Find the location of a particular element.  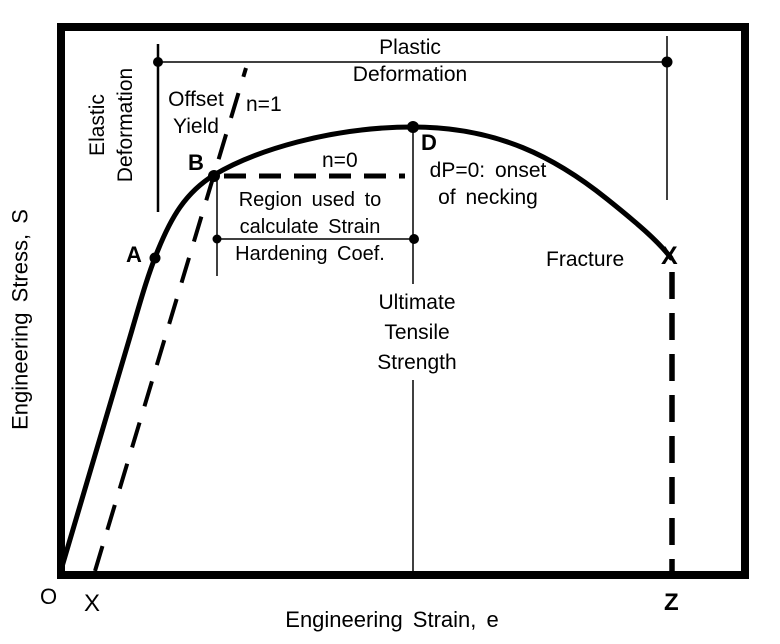

point-a-label: A is located at coordinates (134, 254).